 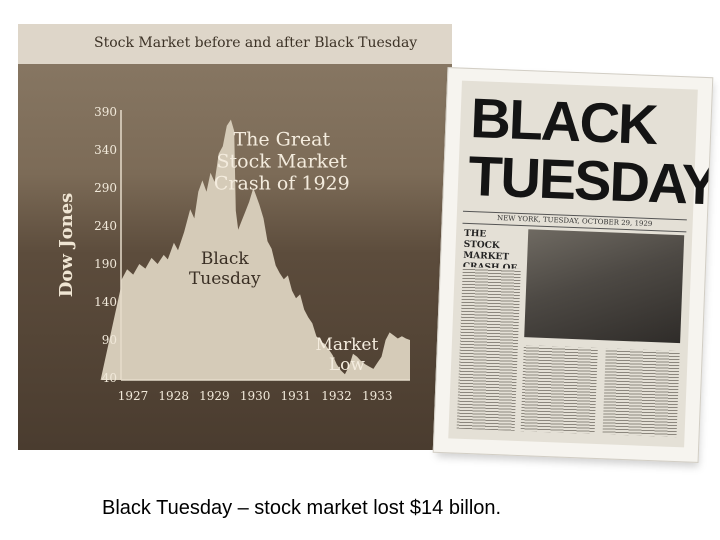 I want to click on x-tick-label: 1930, so click(x=255, y=396).